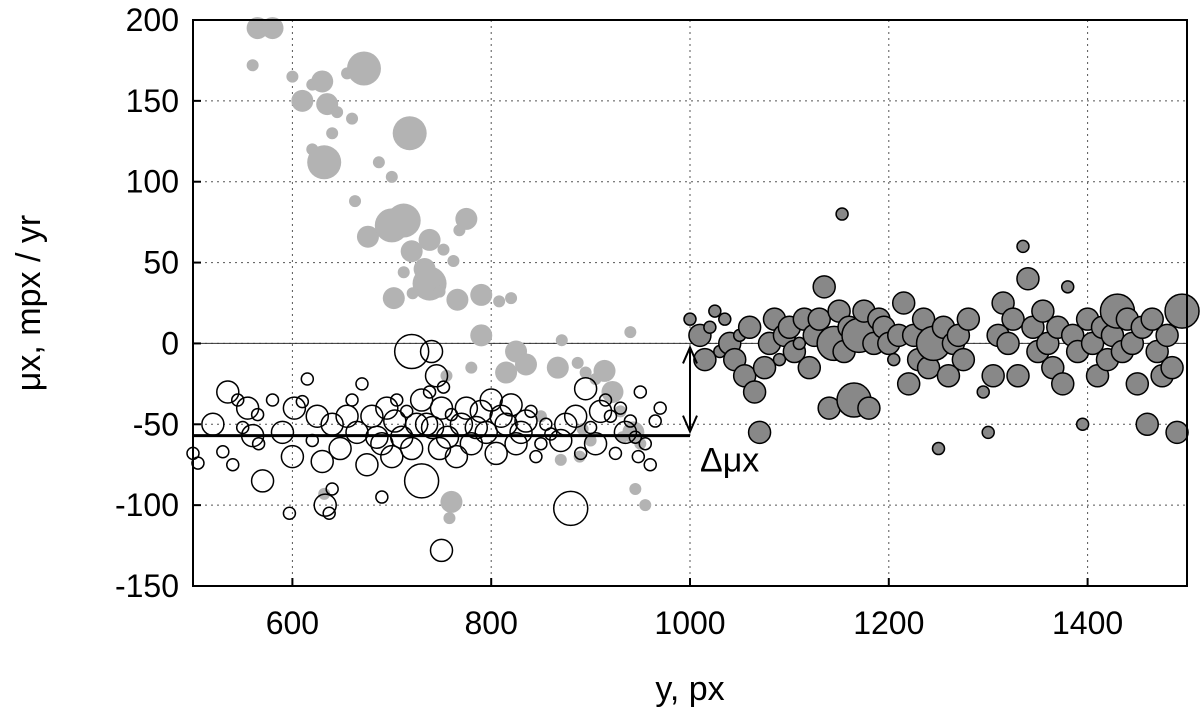  I want to click on delta-arrow-head-down, so click(690, 425).